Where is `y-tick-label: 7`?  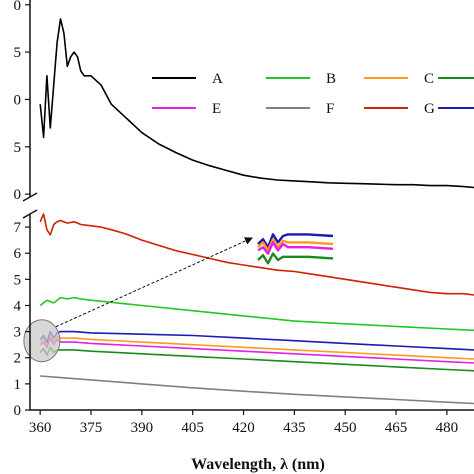 y-tick-label: 7 is located at coordinates (18, 228).